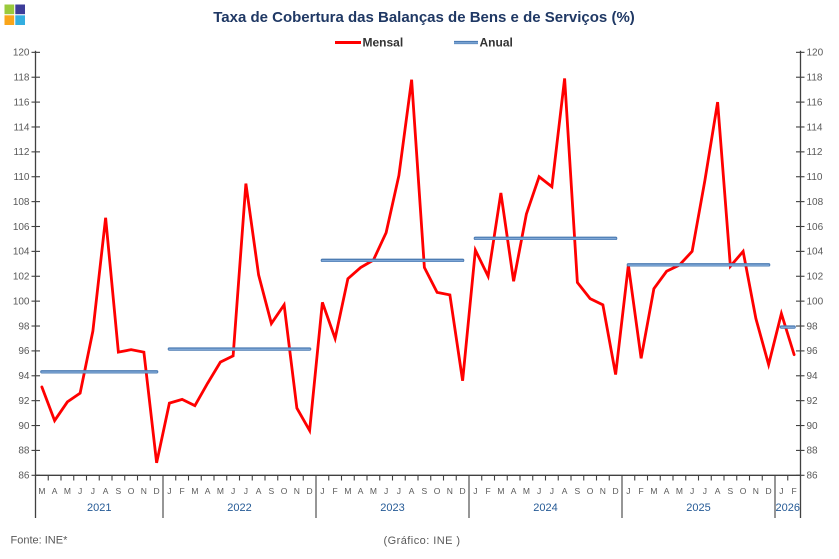  Describe the element at coordinates (392, 508) in the screenshot. I see `svg-text: 2023` at that location.